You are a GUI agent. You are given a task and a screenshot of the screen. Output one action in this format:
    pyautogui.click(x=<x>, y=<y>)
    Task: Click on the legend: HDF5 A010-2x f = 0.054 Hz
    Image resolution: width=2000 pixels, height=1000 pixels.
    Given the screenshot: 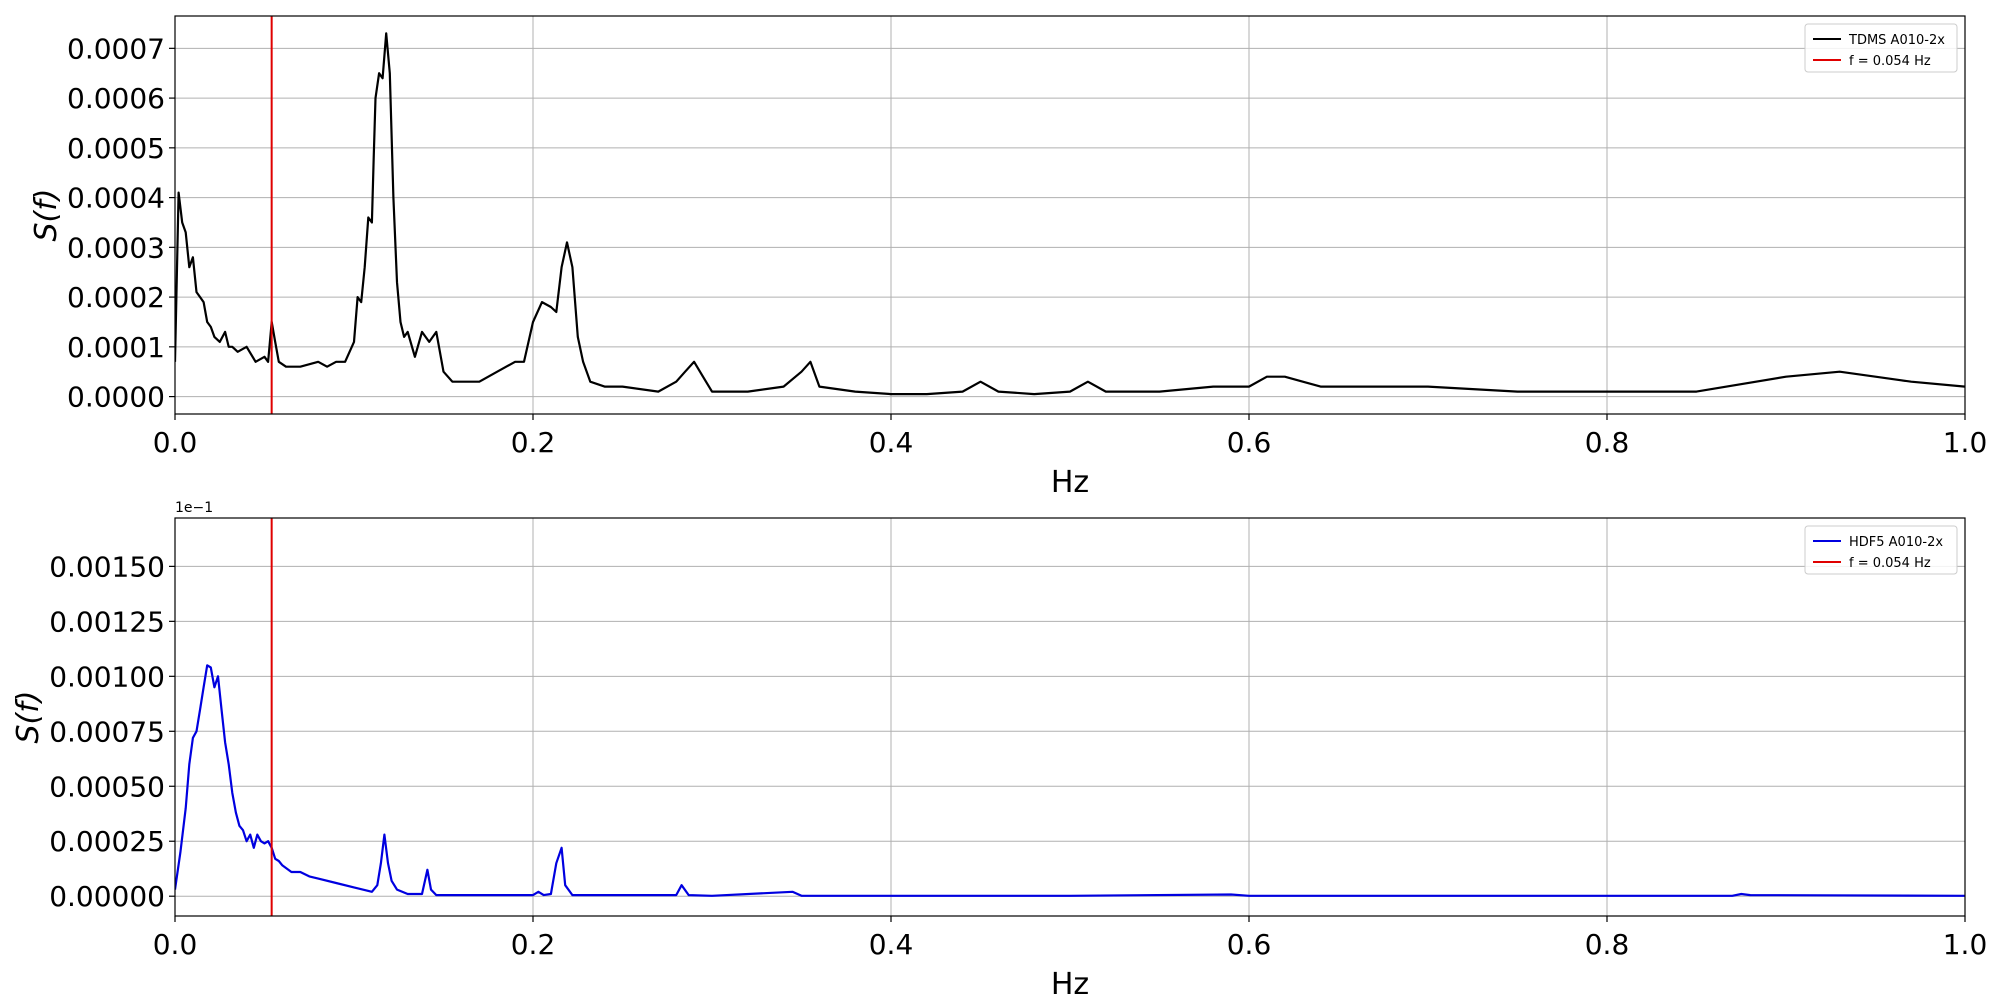 What is the action you would take?
    pyautogui.click(x=1881, y=550)
    